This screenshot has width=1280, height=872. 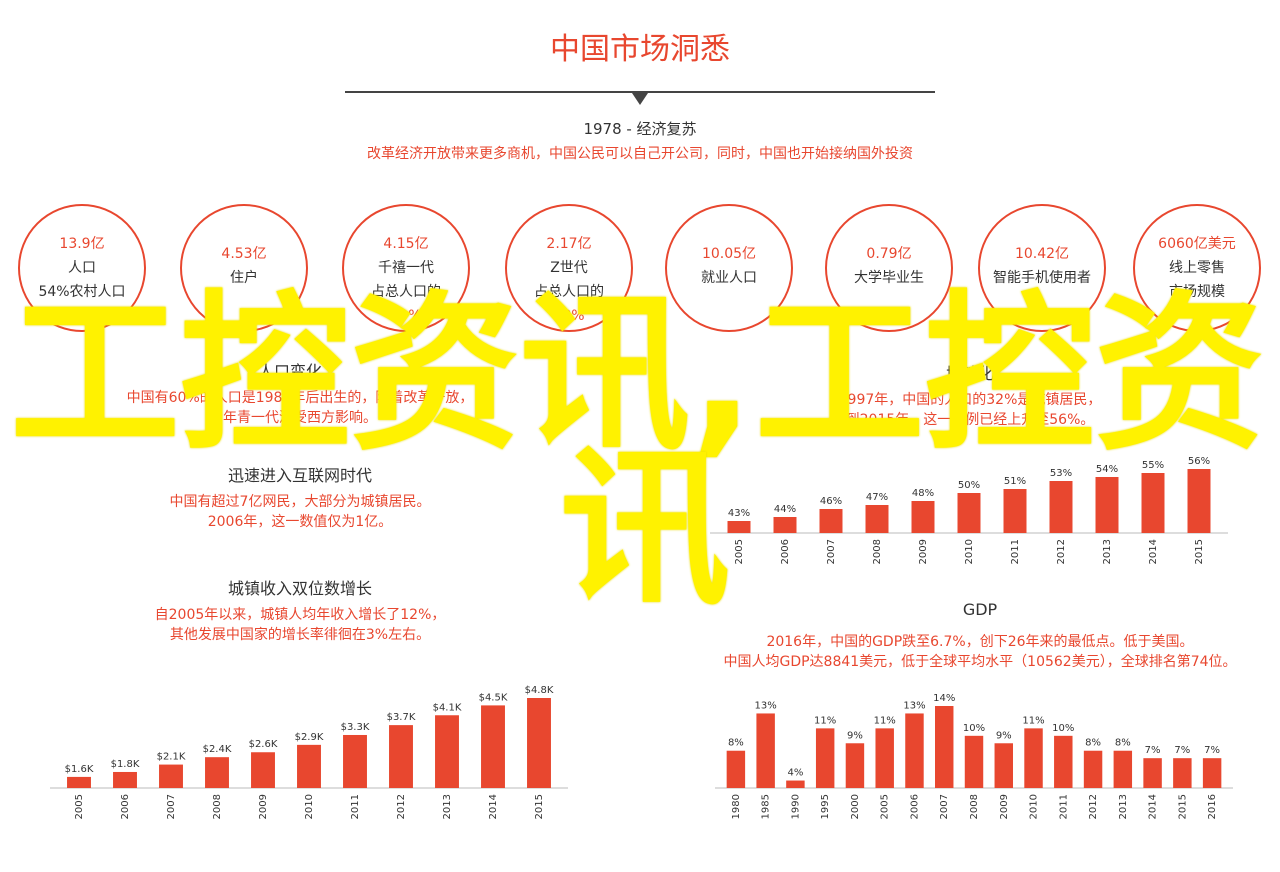 What do you see at coordinates (569, 316) in the screenshot?
I see `stat-circle-line4: 18%` at bounding box center [569, 316].